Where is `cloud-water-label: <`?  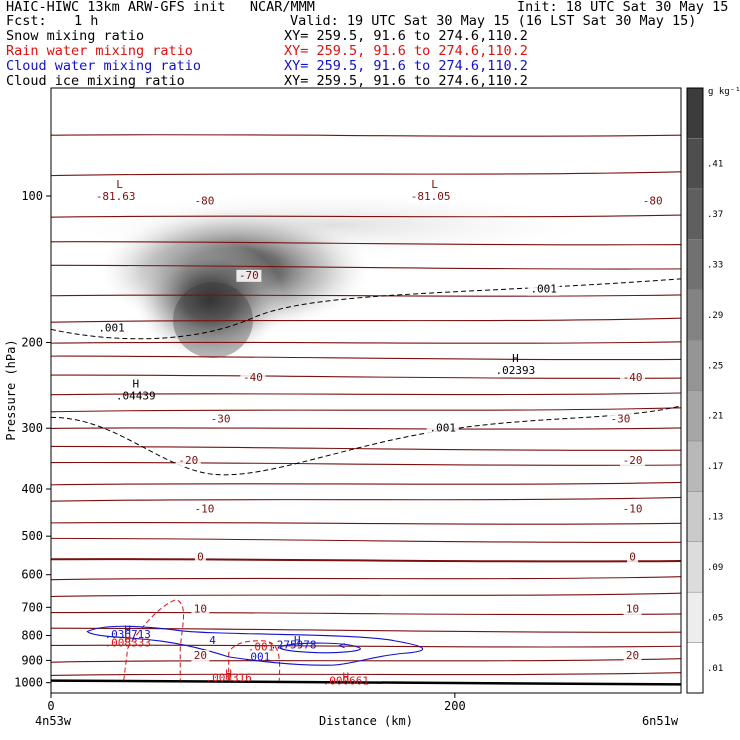 cloud-water-label: < is located at coordinates (341, 645).